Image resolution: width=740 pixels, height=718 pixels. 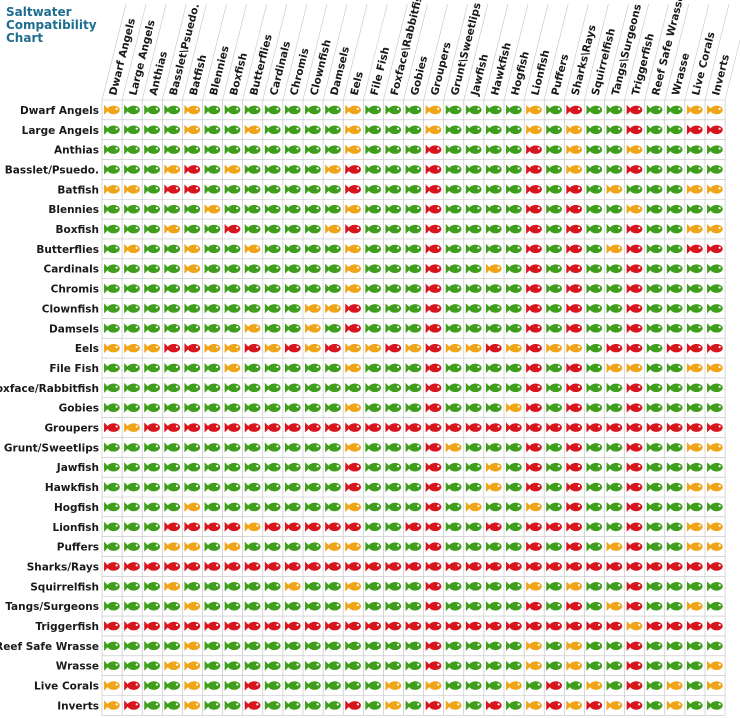 What do you see at coordinates (415, 52) in the screenshot?
I see `header-divider` at bounding box center [415, 52].